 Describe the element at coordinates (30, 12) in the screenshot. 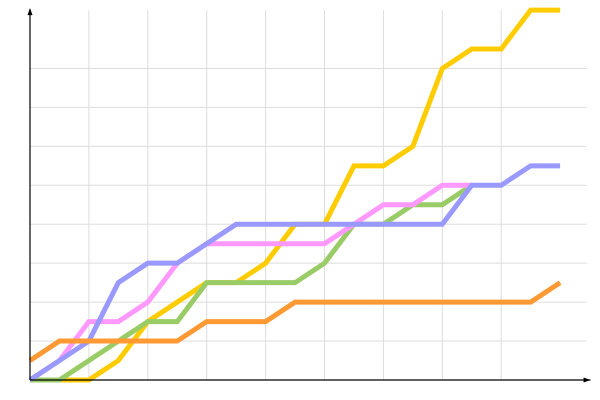

I see `y-axis-arrow` at that location.